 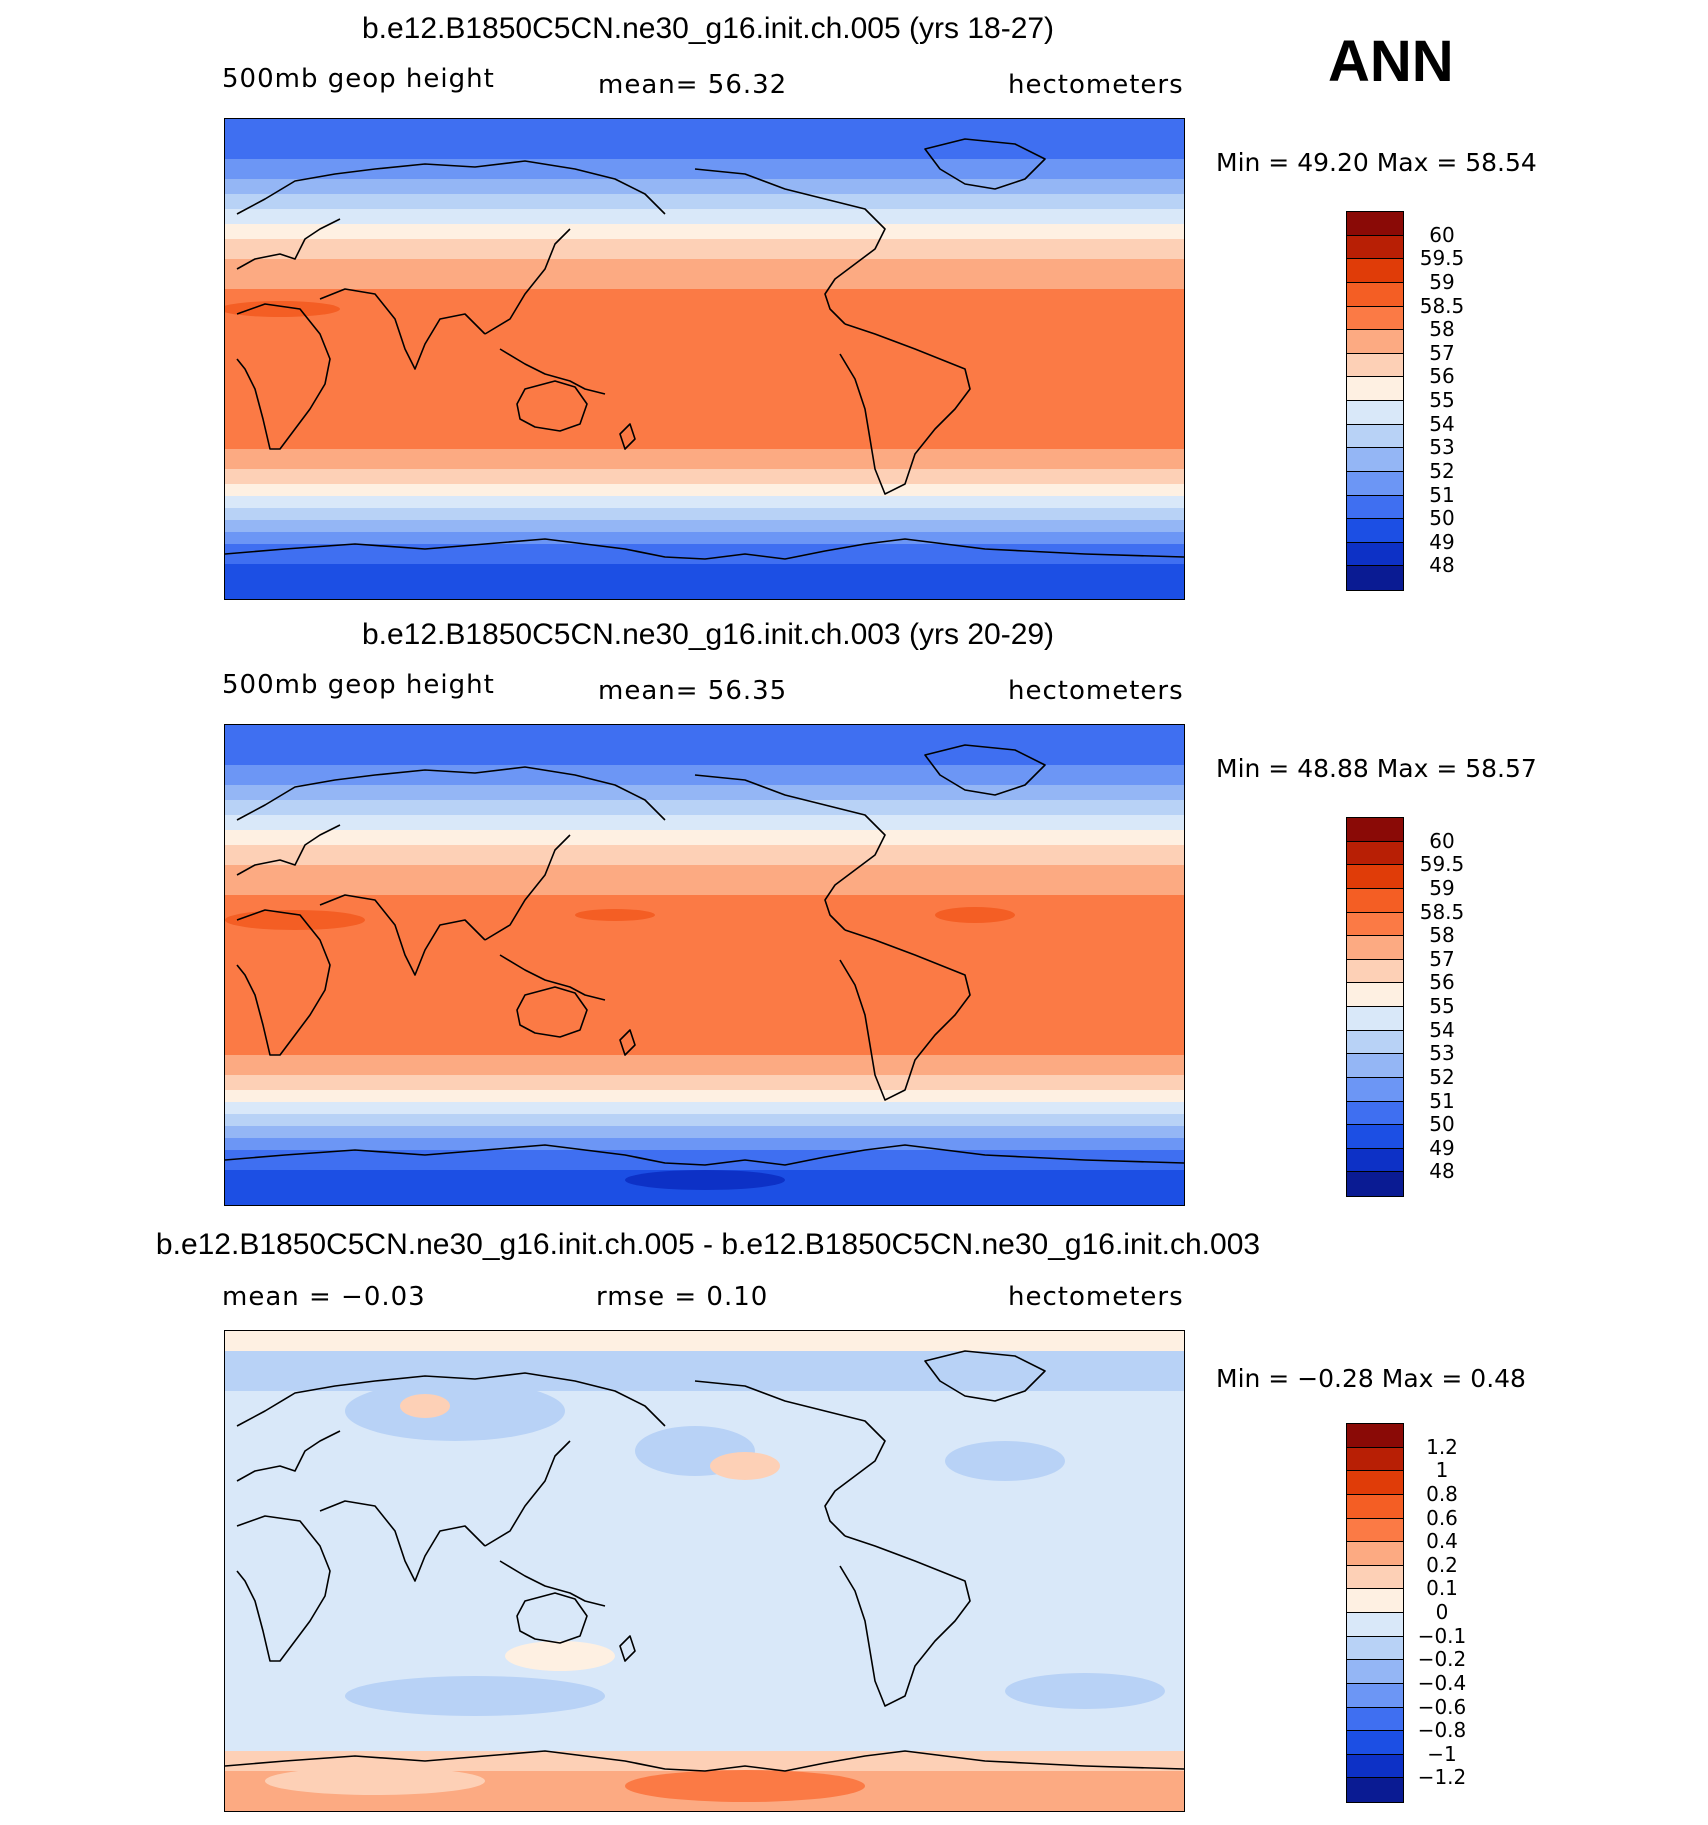 I want to click on panel-1-colorbar-tick-label: 59, so click(x=1442, y=281).